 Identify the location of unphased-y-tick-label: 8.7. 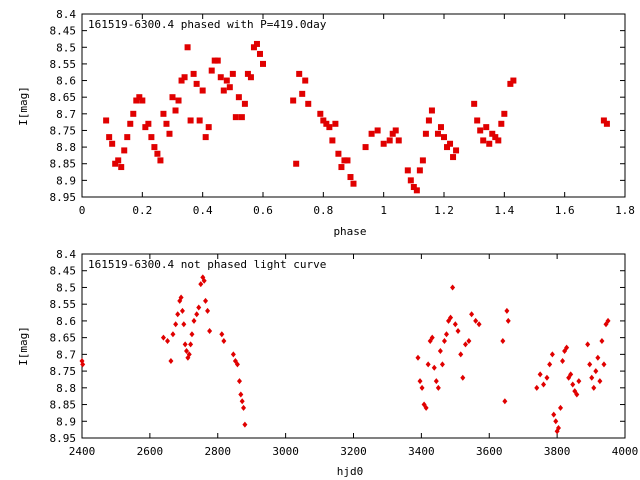
(66, 354).